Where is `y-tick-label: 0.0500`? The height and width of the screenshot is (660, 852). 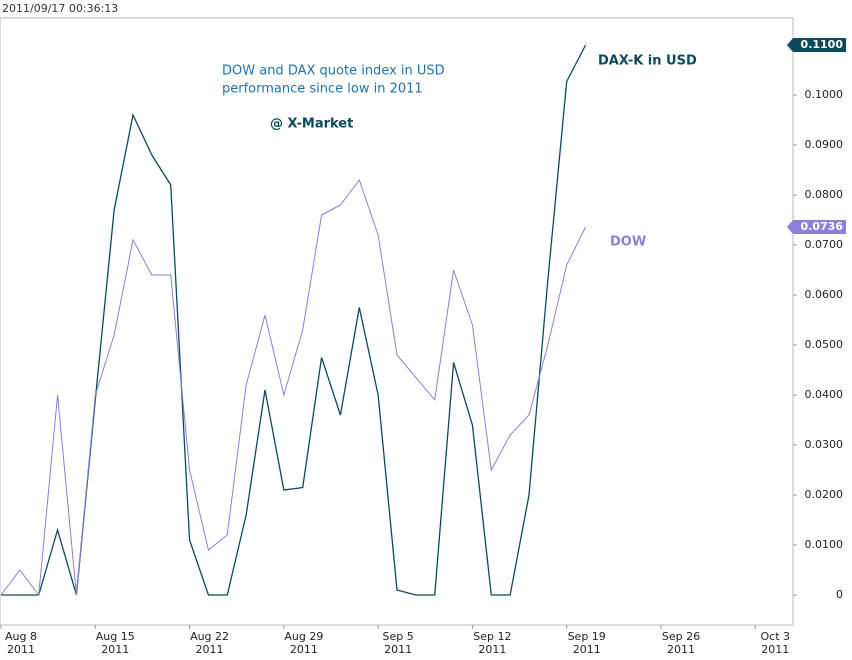 y-tick-label: 0.0500 is located at coordinates (824, 344).